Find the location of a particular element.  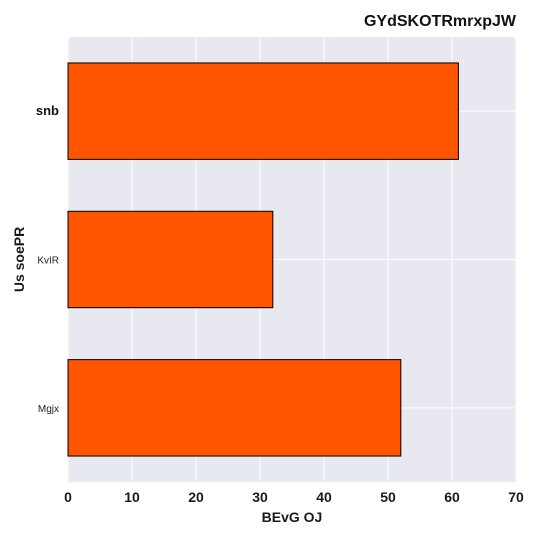

bar-mgjx is located at coordinates (234, 408).